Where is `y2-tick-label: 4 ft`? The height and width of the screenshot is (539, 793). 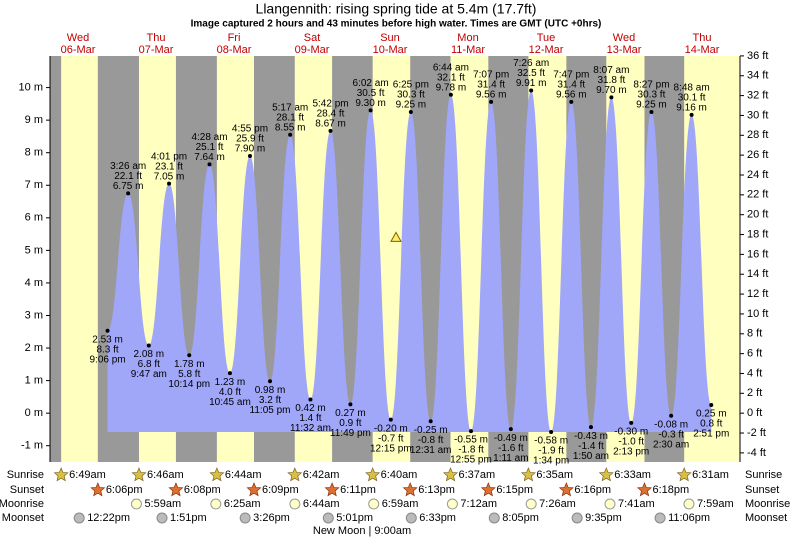 y2-tick-label: 4 ft is located at coordinates (754, 373).